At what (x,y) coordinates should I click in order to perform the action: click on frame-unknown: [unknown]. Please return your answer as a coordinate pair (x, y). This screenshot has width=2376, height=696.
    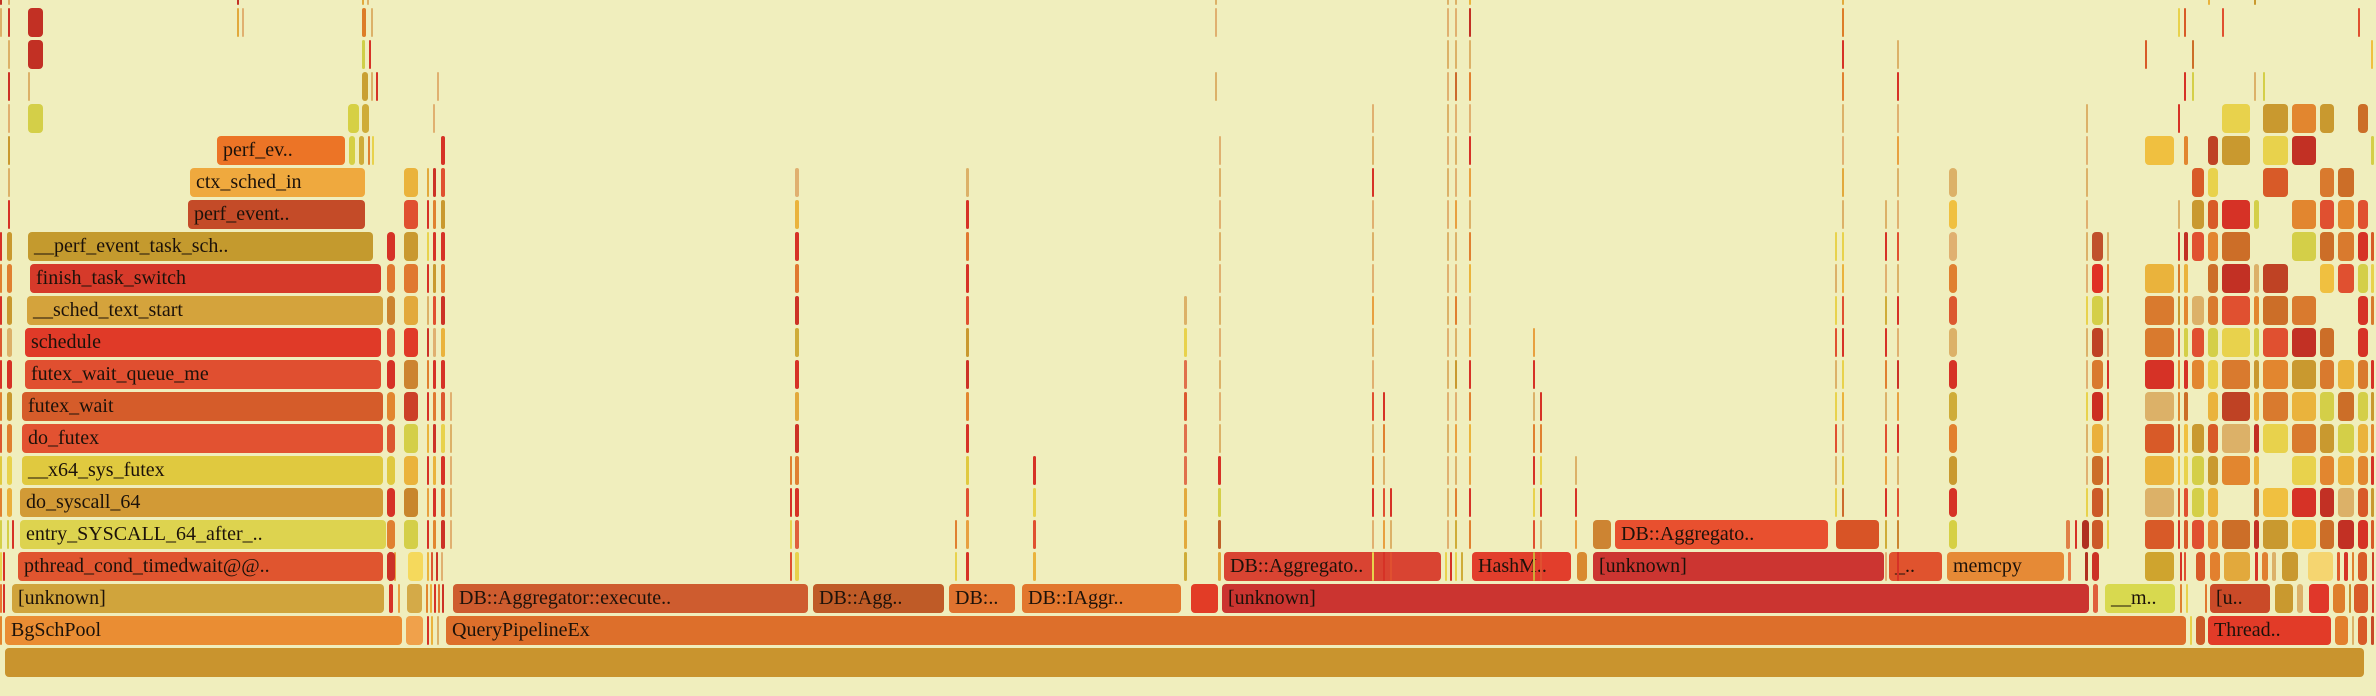
    Looking at the image, I should click on (1738, 566).